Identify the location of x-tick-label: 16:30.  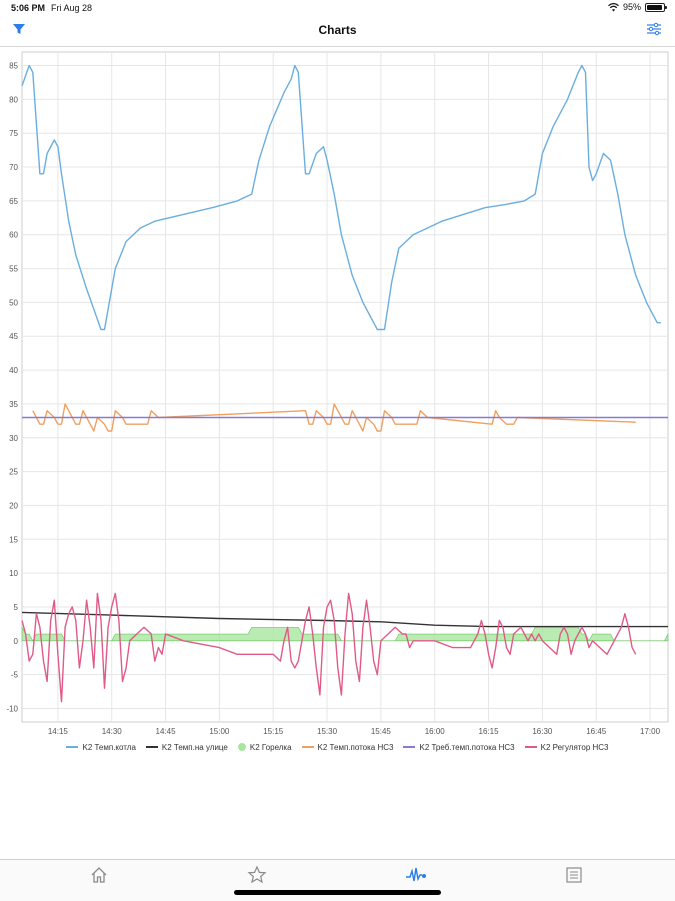
(542, 731).